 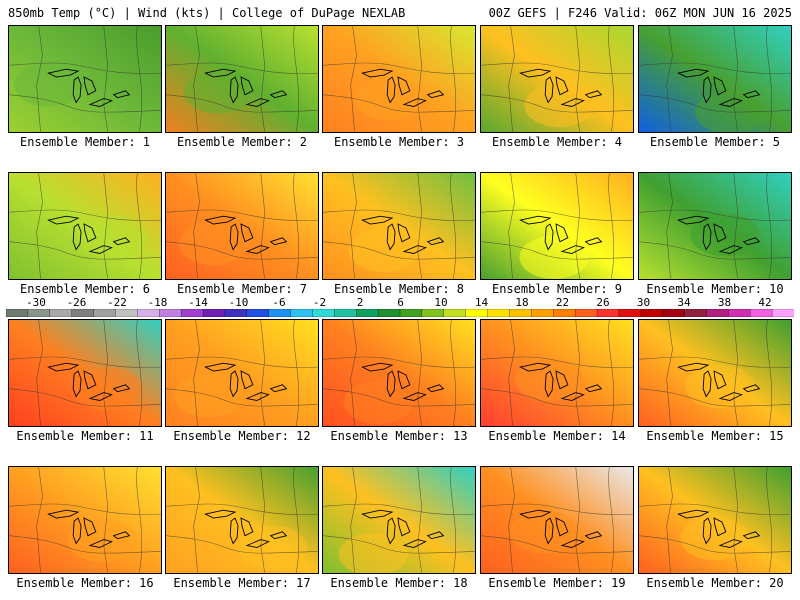 What do you see at coordinates (399, 436) in the screenshot?
I see `ensemble-member-label: Ensemble Member: 13` at bounding box center [399, 436].